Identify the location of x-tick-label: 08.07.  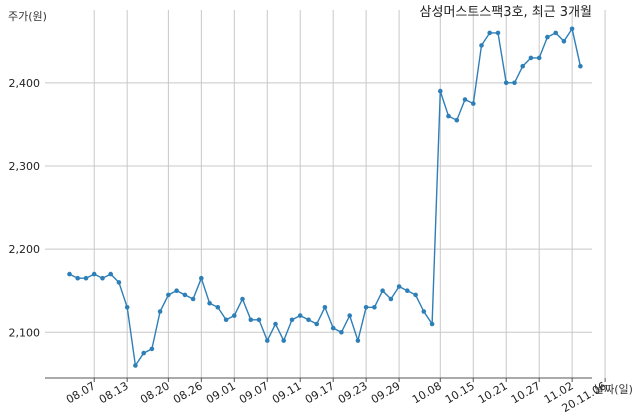
(81, 392).